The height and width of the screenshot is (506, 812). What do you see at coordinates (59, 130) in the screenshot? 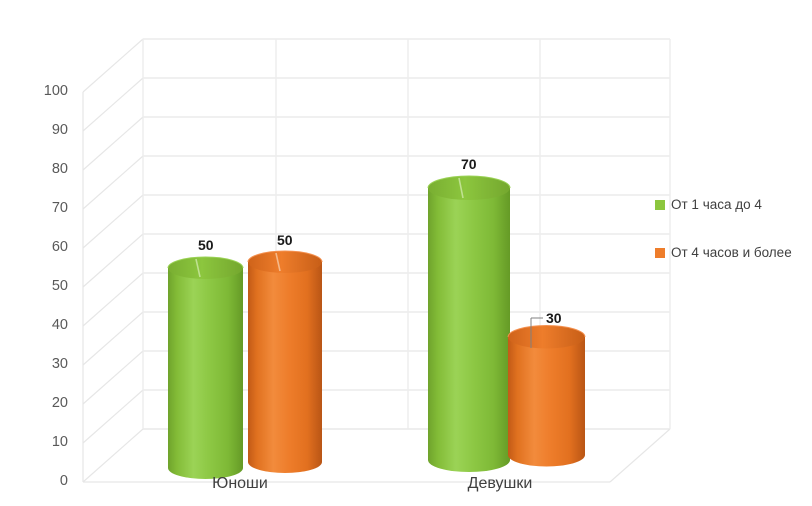
I see `y-axis-tick-90: 90` at bounding box center [59, 130].